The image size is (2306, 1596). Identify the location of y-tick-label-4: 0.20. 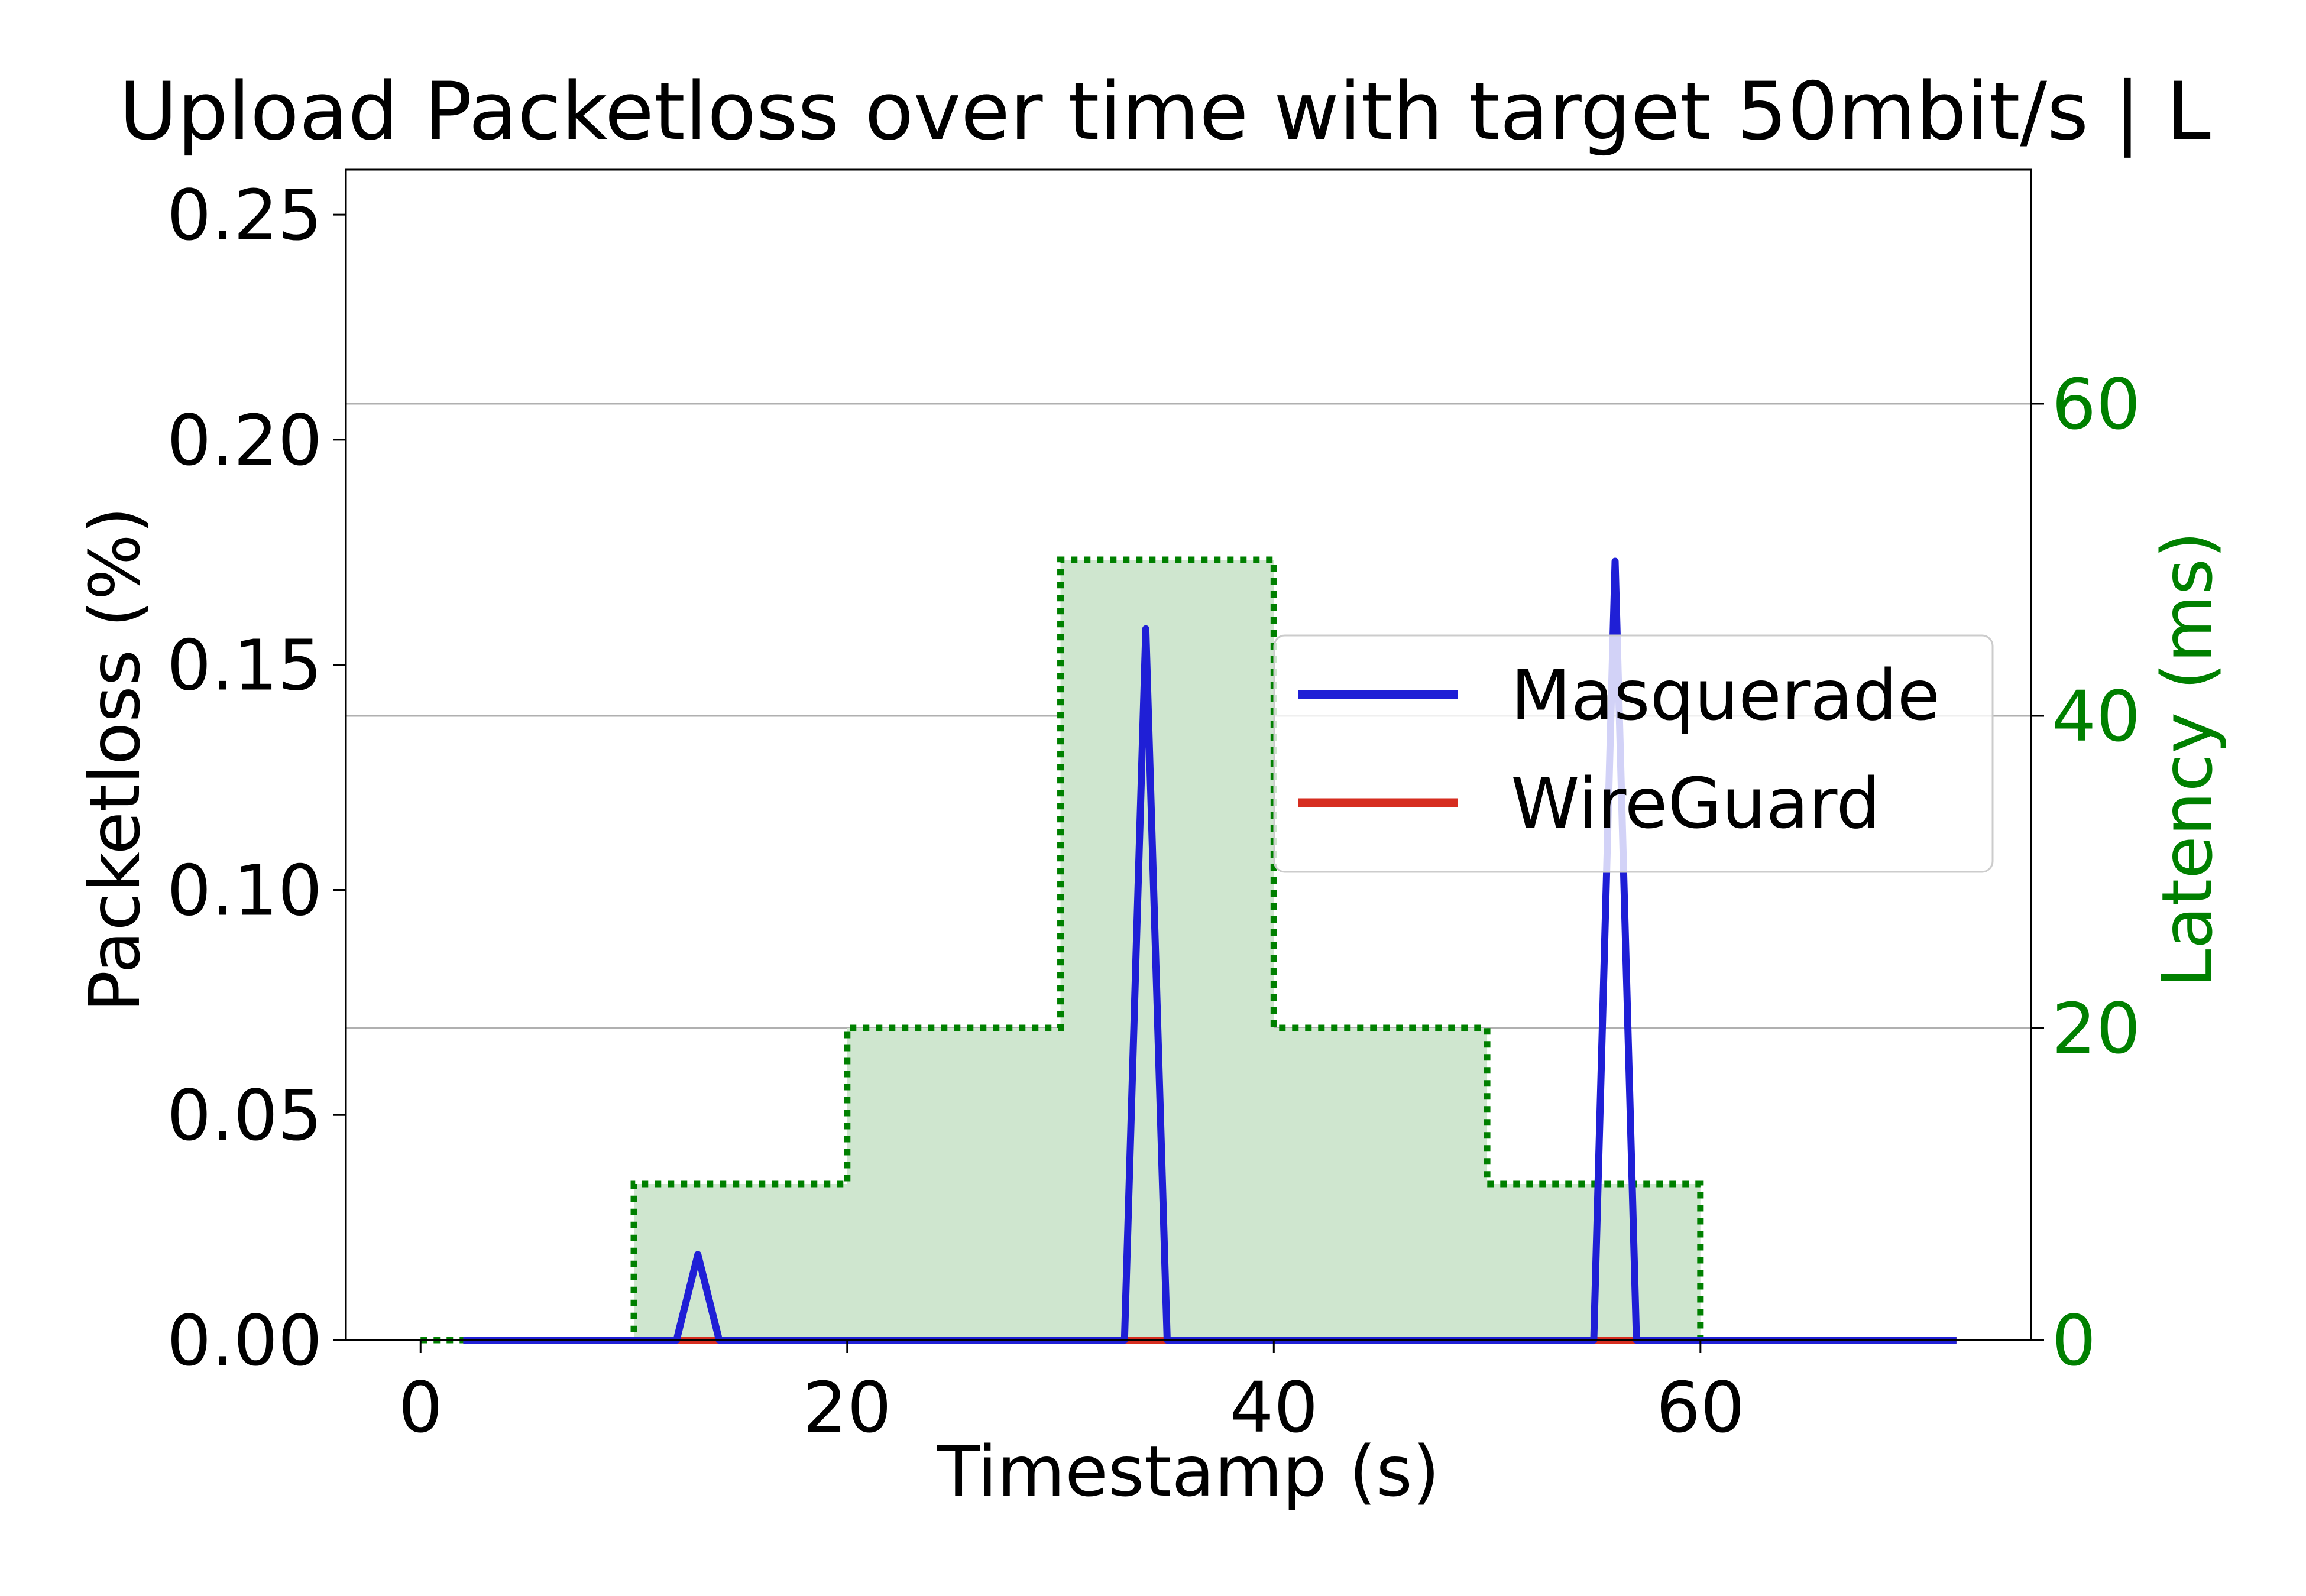
(244, 440).